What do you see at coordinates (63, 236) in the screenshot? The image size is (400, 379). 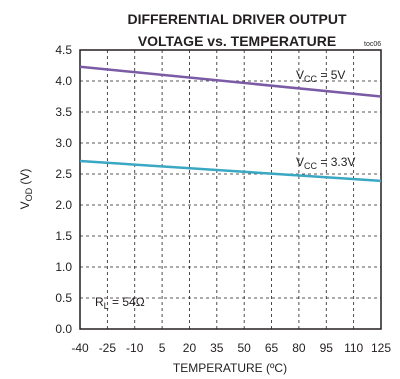 I see `y-tick-label: 1.5` at bounding box center [63, 236].